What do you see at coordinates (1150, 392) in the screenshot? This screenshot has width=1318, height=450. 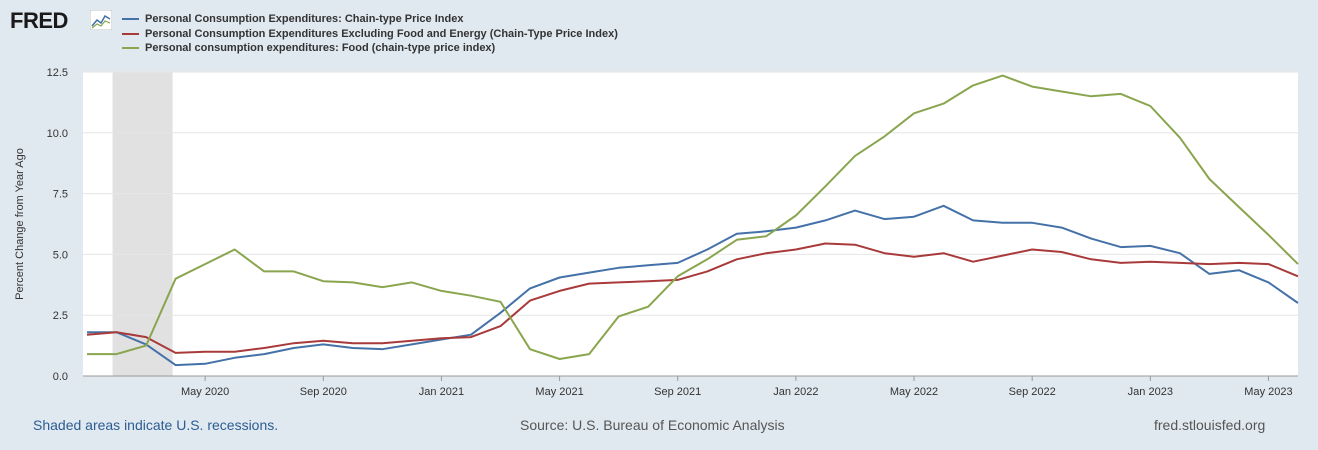 I see `x-tick-label: Jan 2023` at bounding box center [1150, 392].